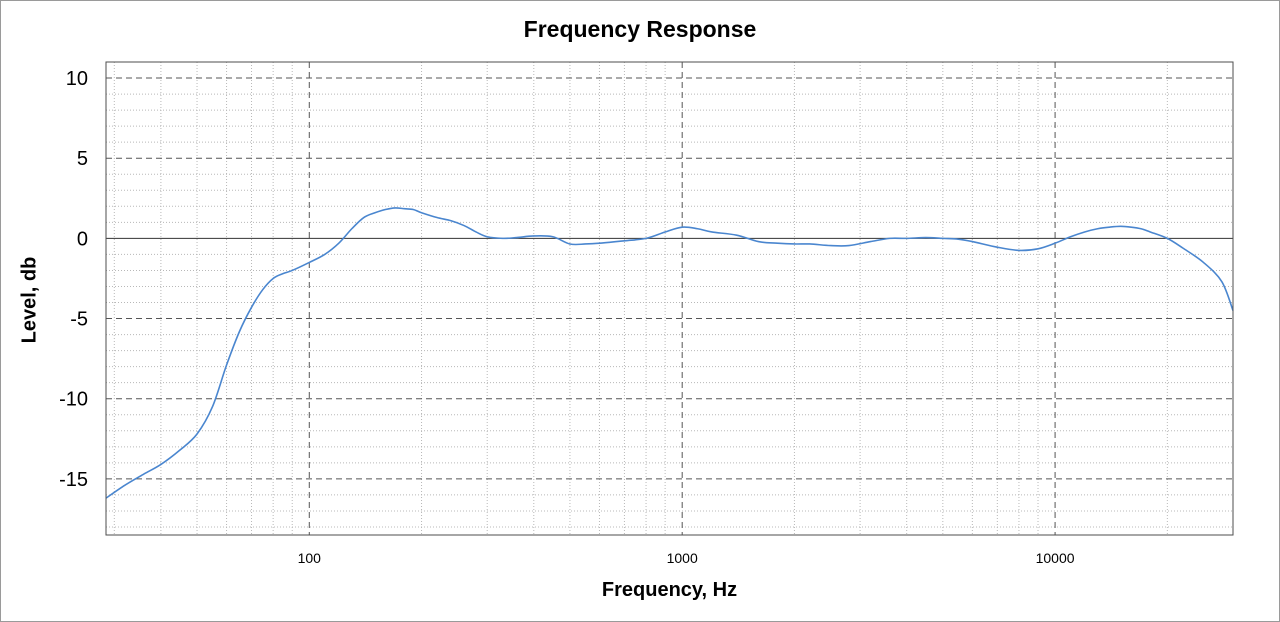 Image resolution: width=1280 pixels, height=622 pixels. I want to click on y-tick-label: 0, so click(82, 239).